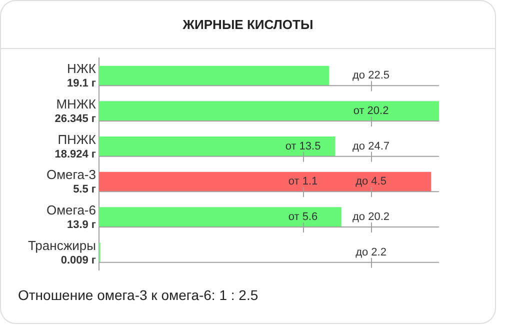  What do you see at coordinates (138, 295) in the screenshot?
I see `text: Отношение омега-3 к омега-6: 1 : 2.5` at bounding box center [138, 295].